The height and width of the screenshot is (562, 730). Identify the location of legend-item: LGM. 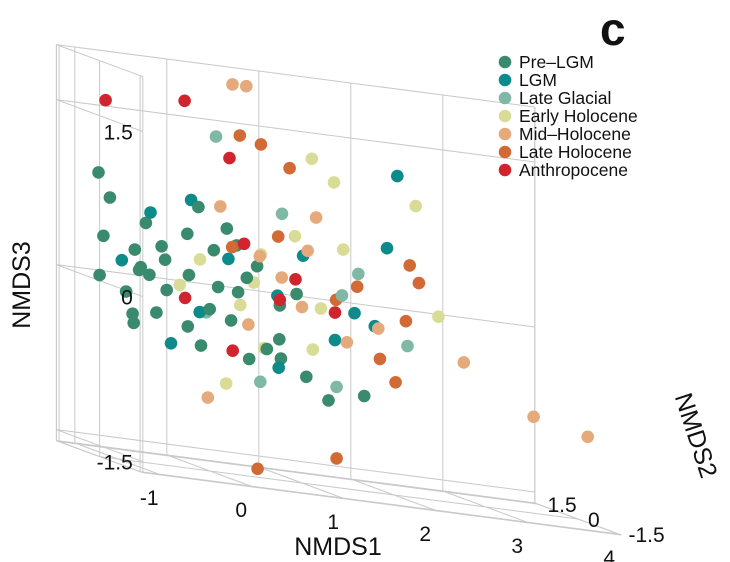
(527, 80).